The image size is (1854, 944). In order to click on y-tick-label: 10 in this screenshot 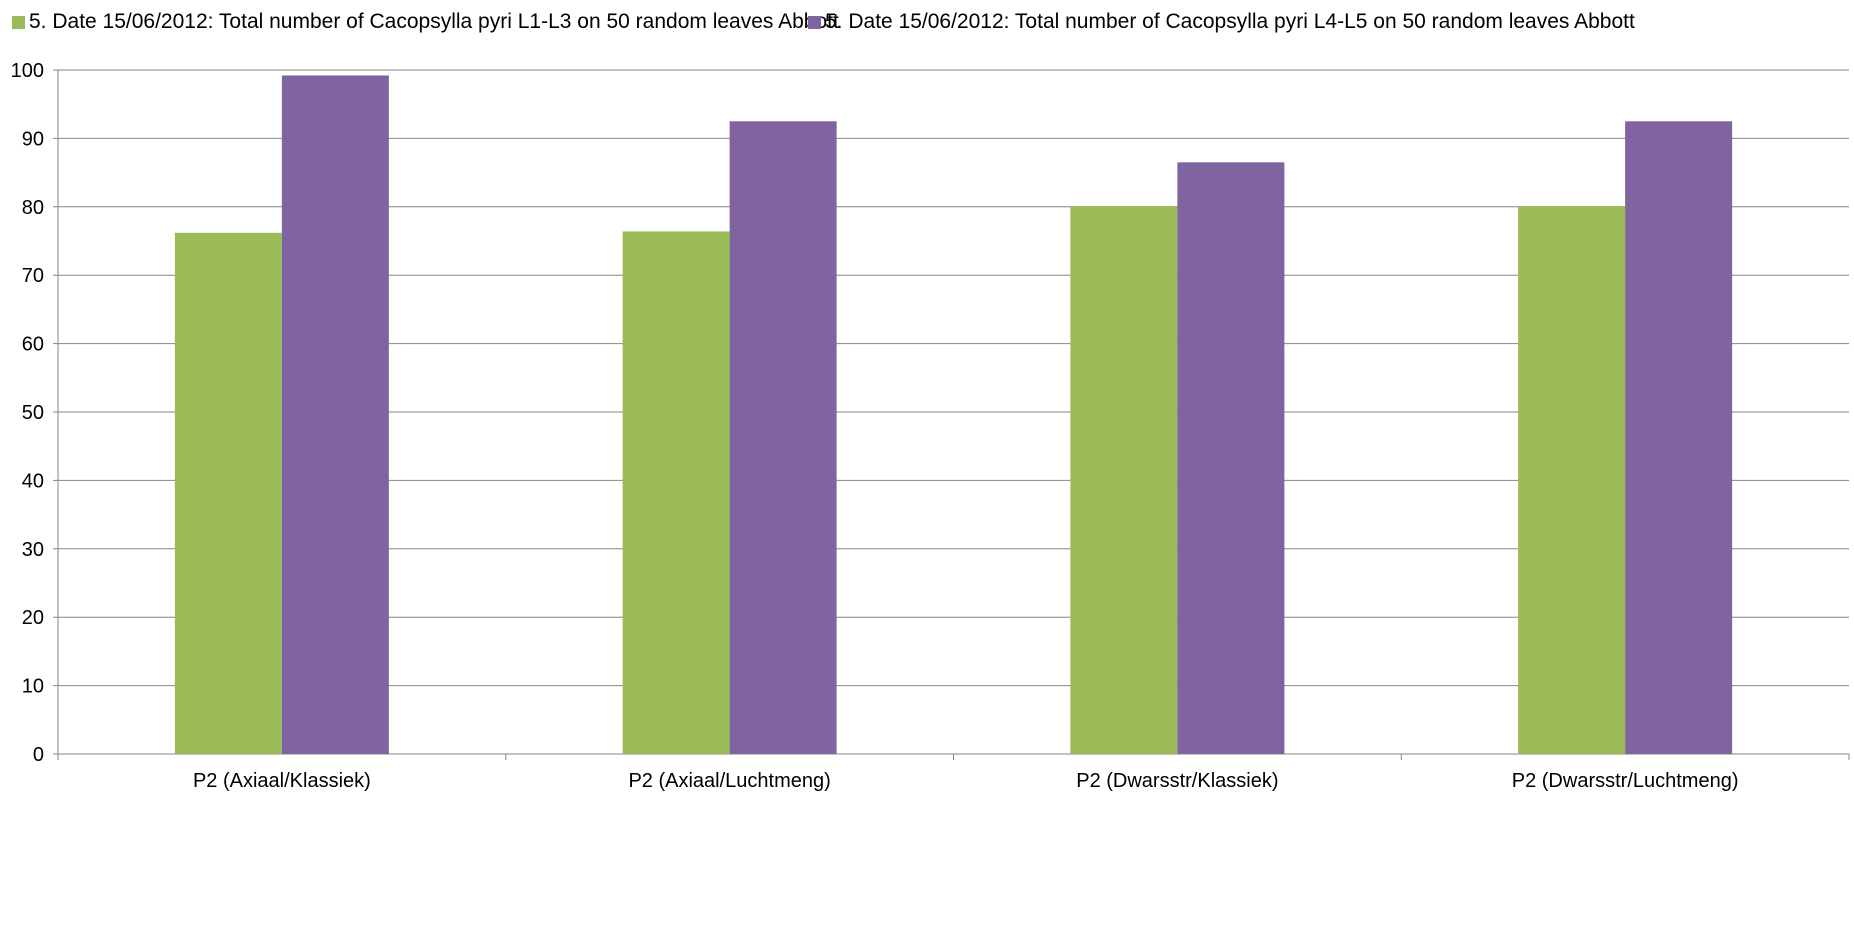, I will do `click(33, 687)`.